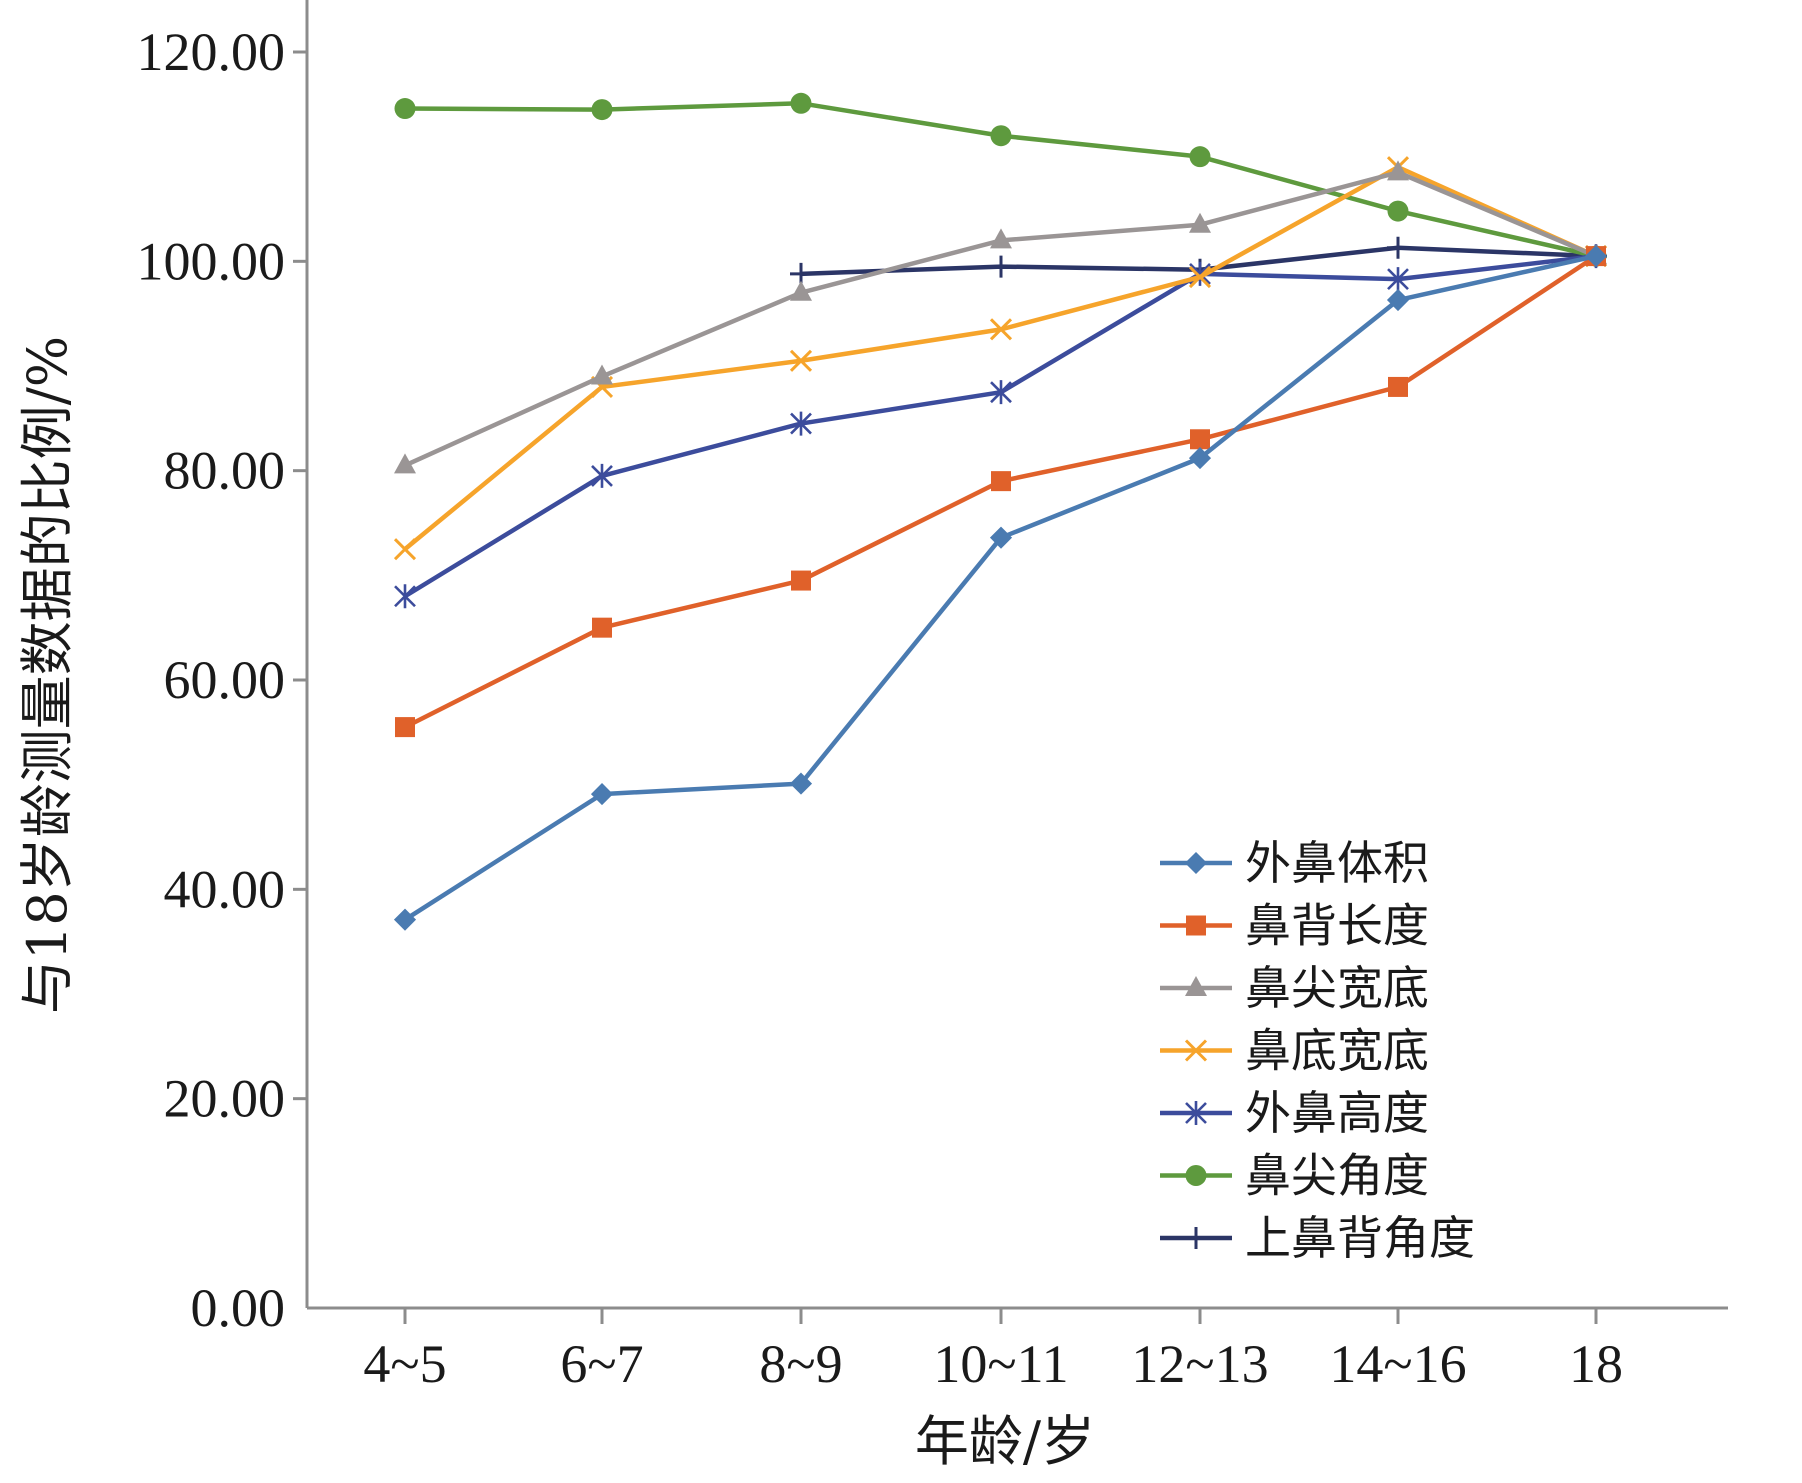 The image size is (1802, 1483). I want to click on y-axis-title: 与18岁龄测量数据的比例/%, so click(47, 675).